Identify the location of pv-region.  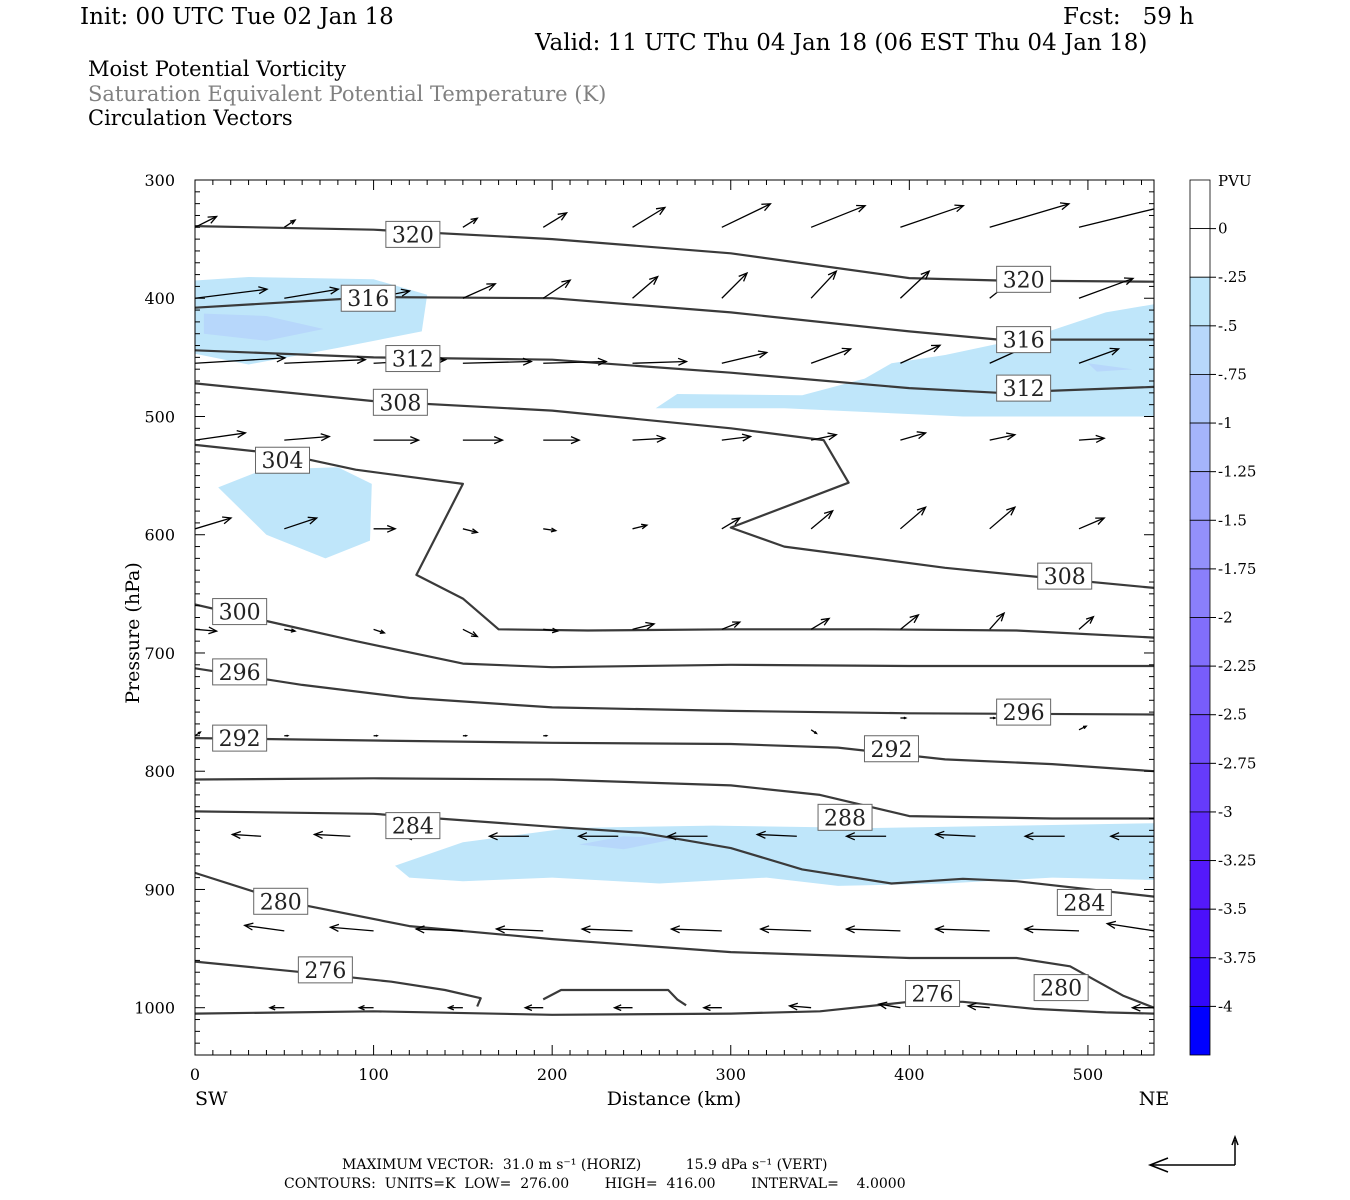
(774, 854).